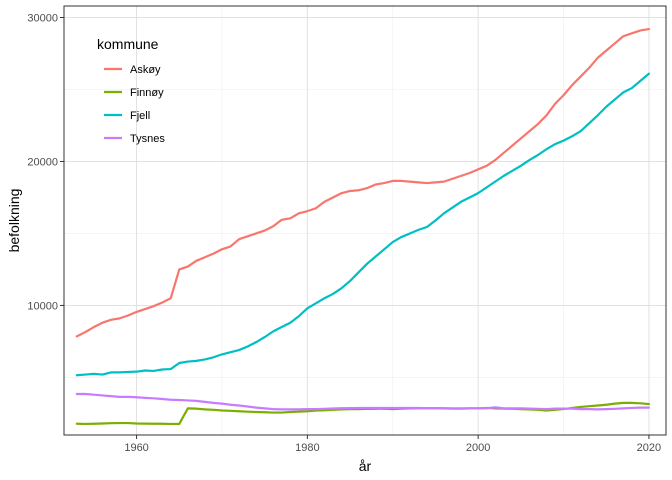 The height and width of the screenshot is (480, 672). What do you see at coordinates (307, 448) in the screenshot?
I see `x-tick-label: 1980` at bounding box center [307, 448].